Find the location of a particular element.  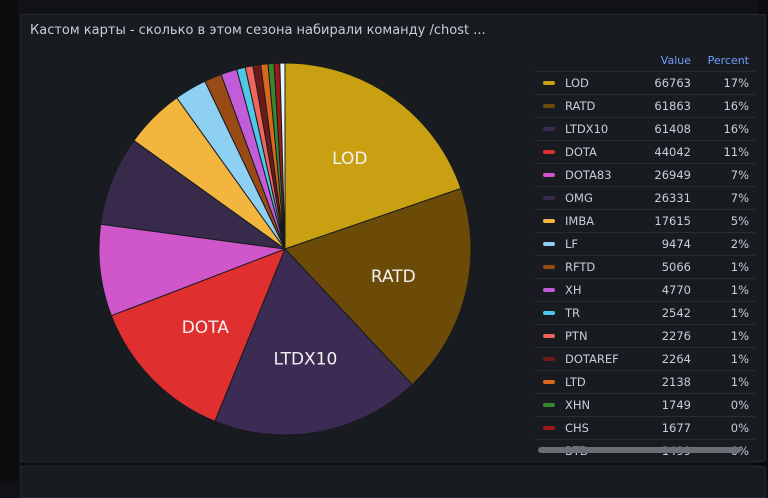

legend-value: 2542 is located at coordinates (676, 313).